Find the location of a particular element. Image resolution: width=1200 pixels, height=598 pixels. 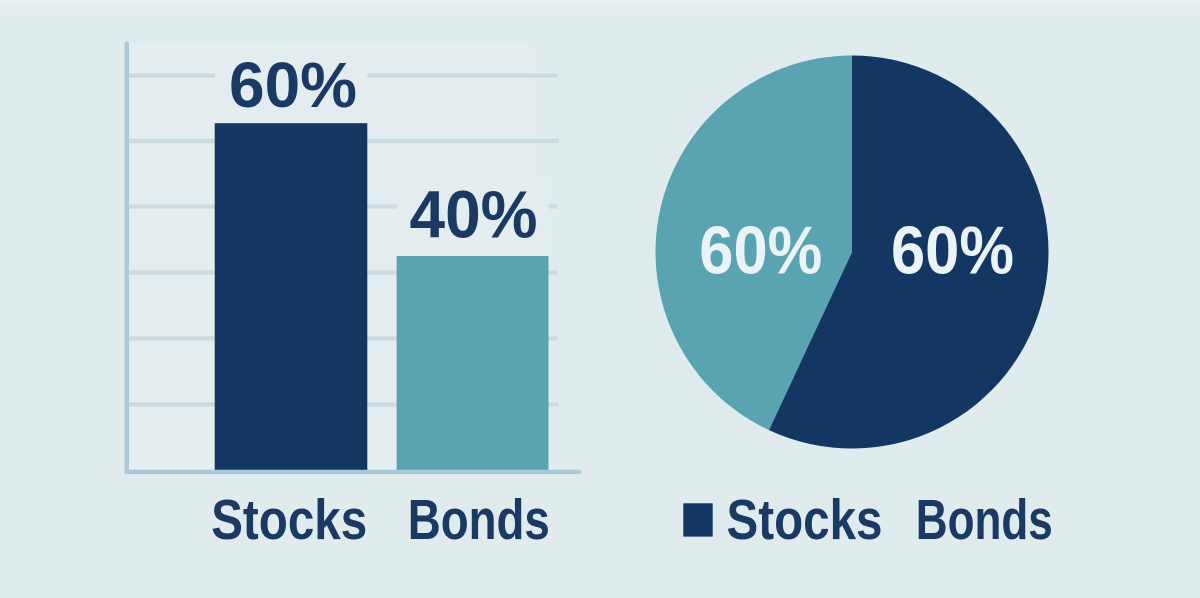

svg-text: 40% is located at coordinates (474, 215).